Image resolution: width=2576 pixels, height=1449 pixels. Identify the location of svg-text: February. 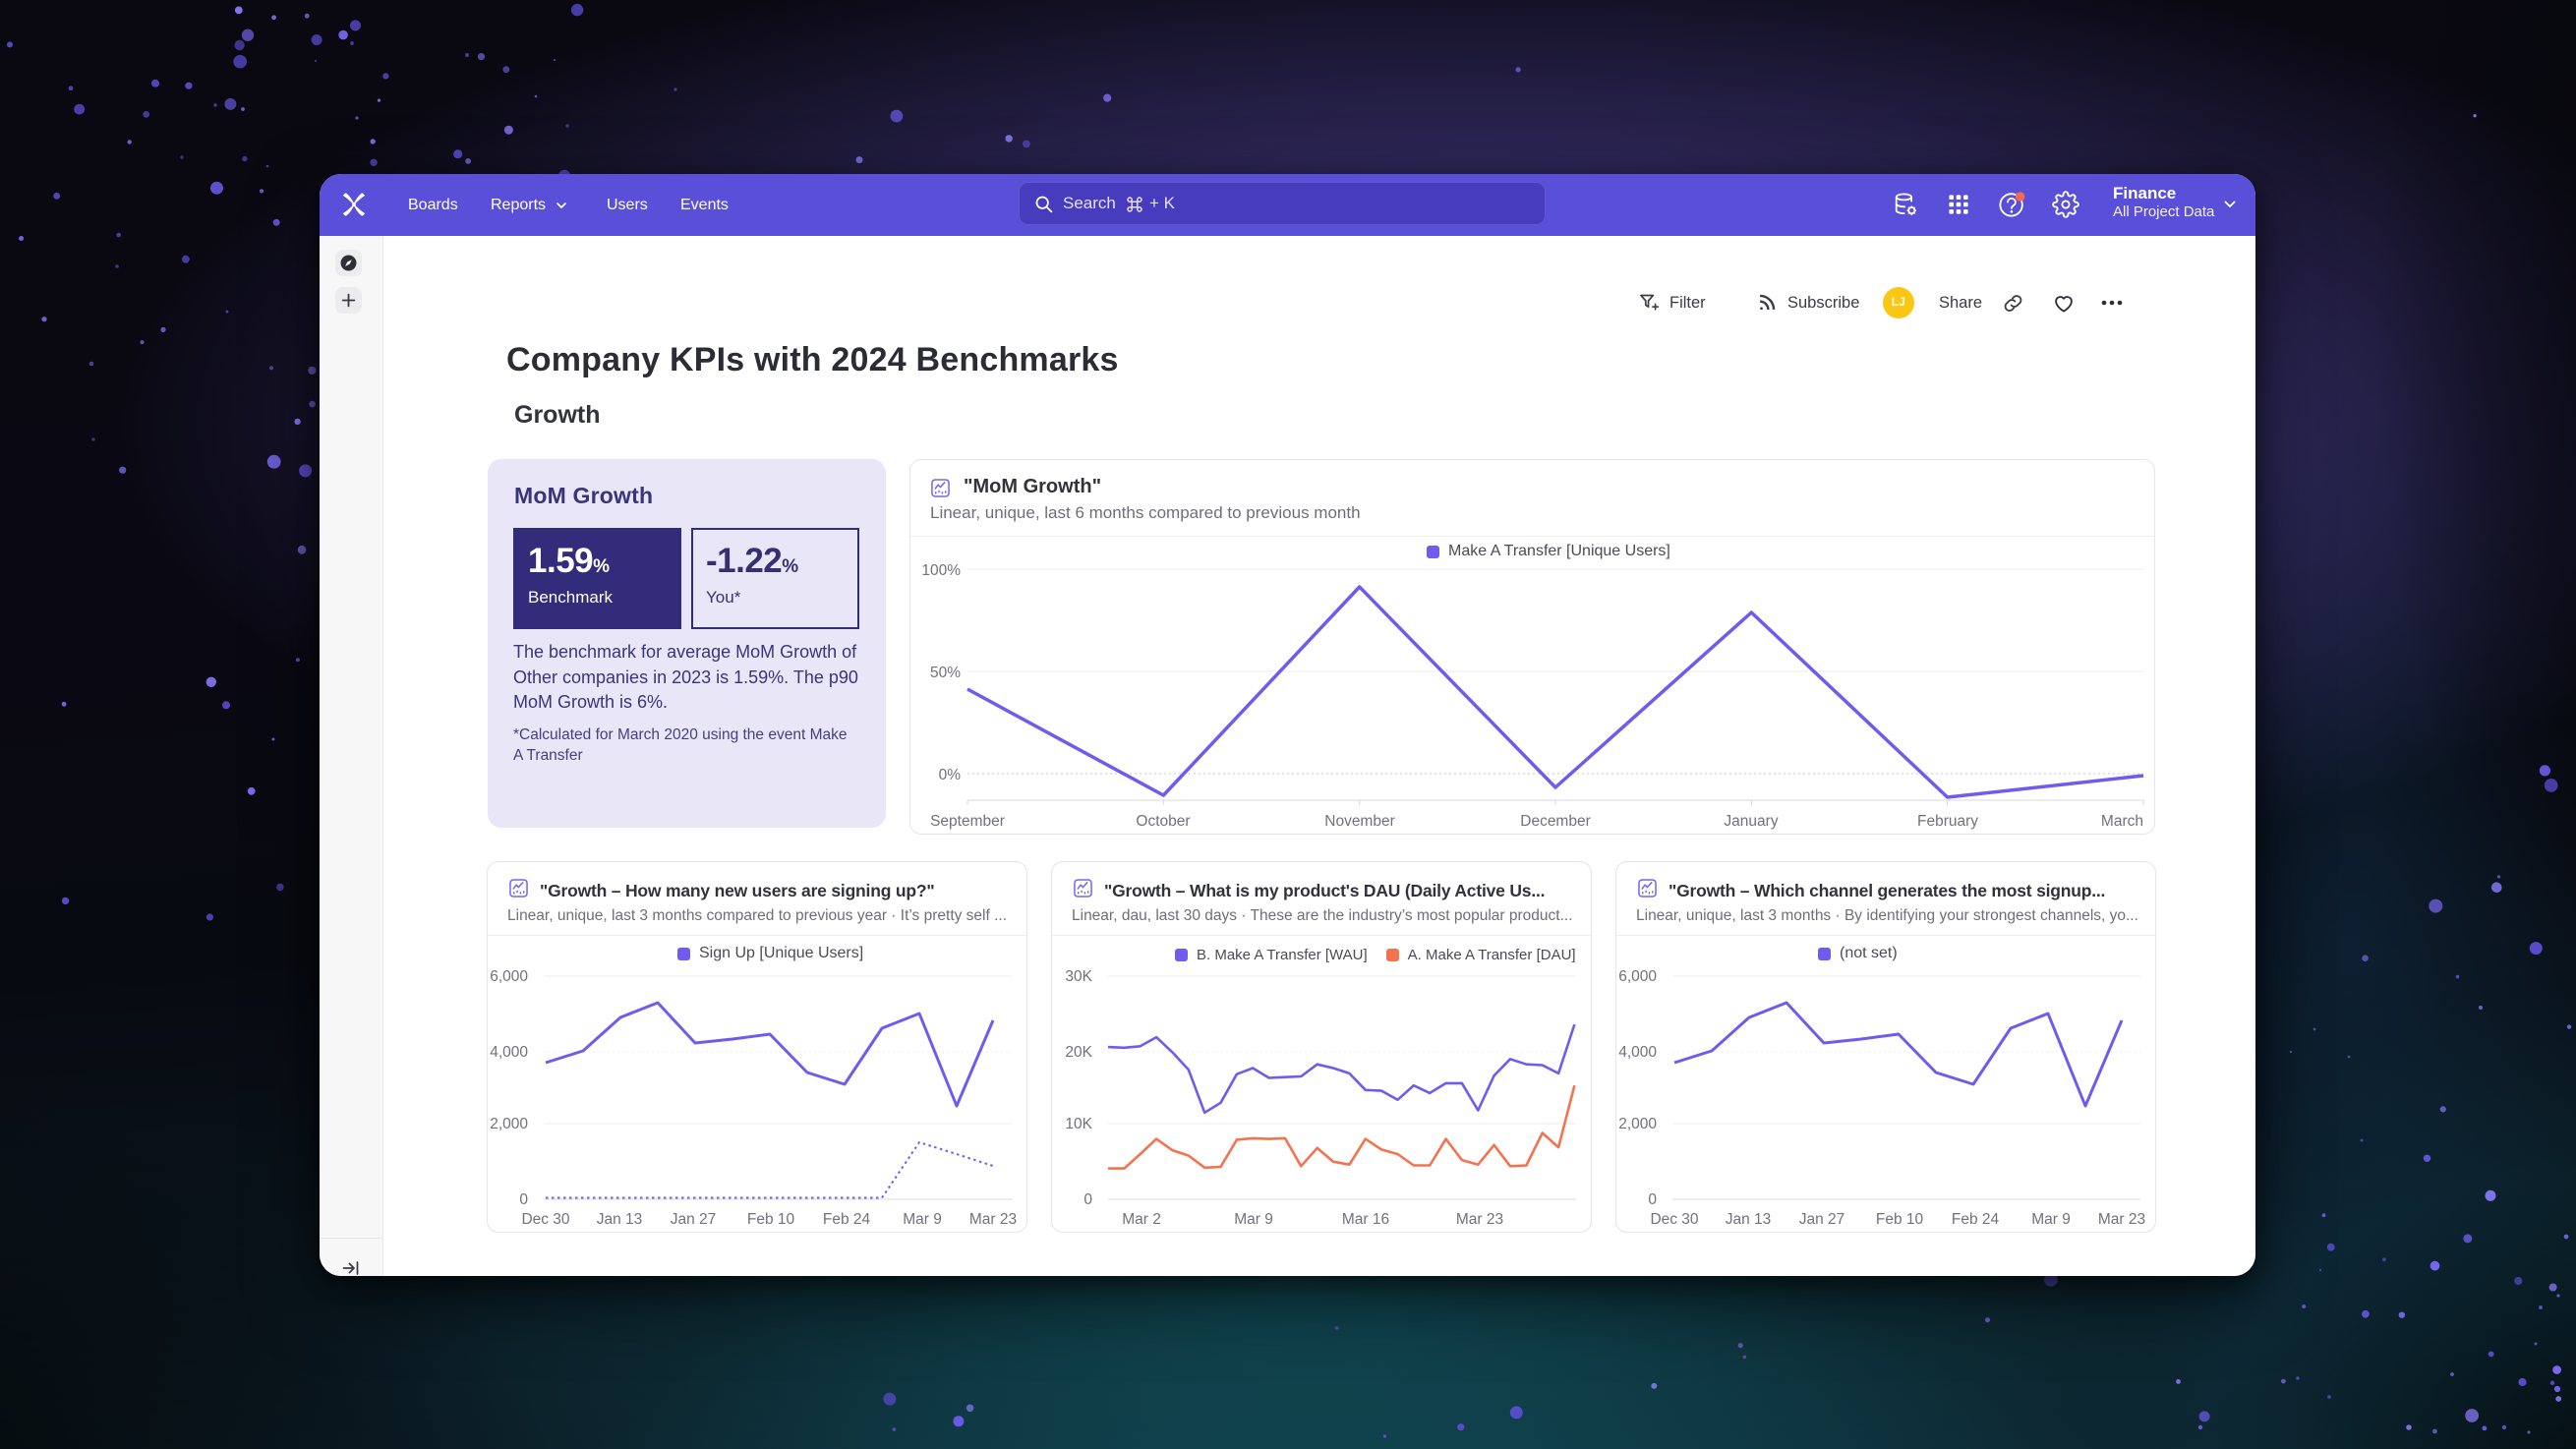
(1947, 821).